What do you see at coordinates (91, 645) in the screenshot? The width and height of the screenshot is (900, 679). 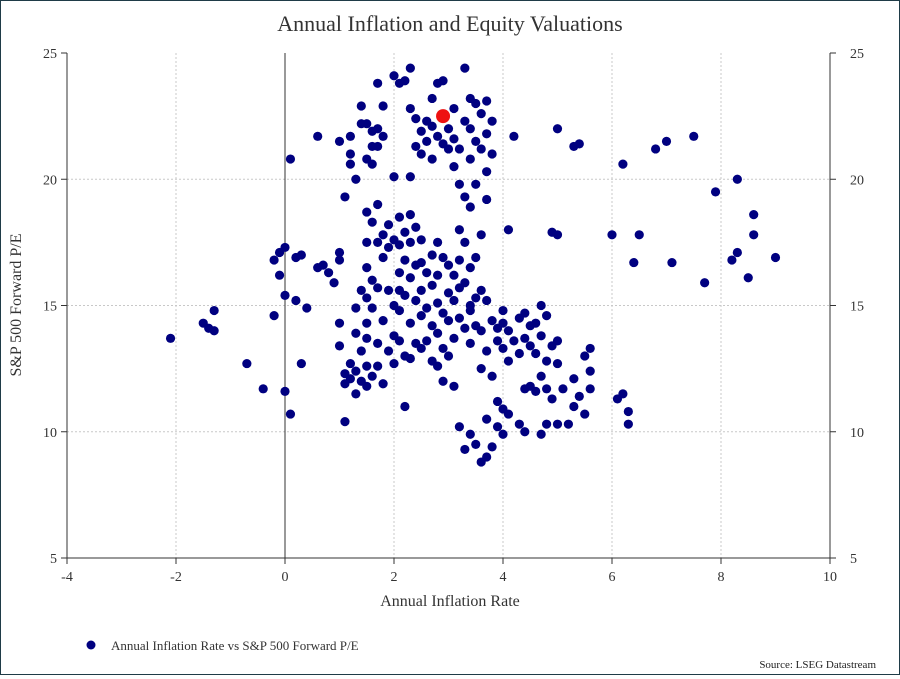 I see `legend-marker` at bounding box center [91, 645].